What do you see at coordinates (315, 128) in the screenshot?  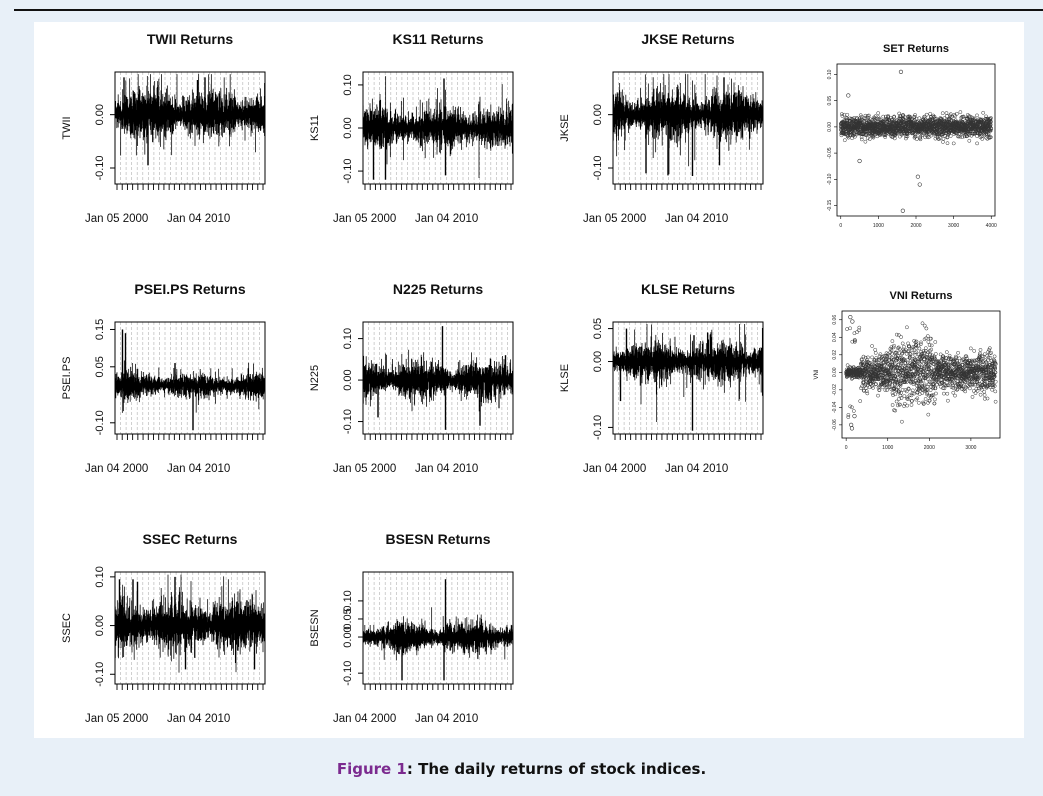 I see `y-axis-label: KS11` at bounding box center [315, 128].